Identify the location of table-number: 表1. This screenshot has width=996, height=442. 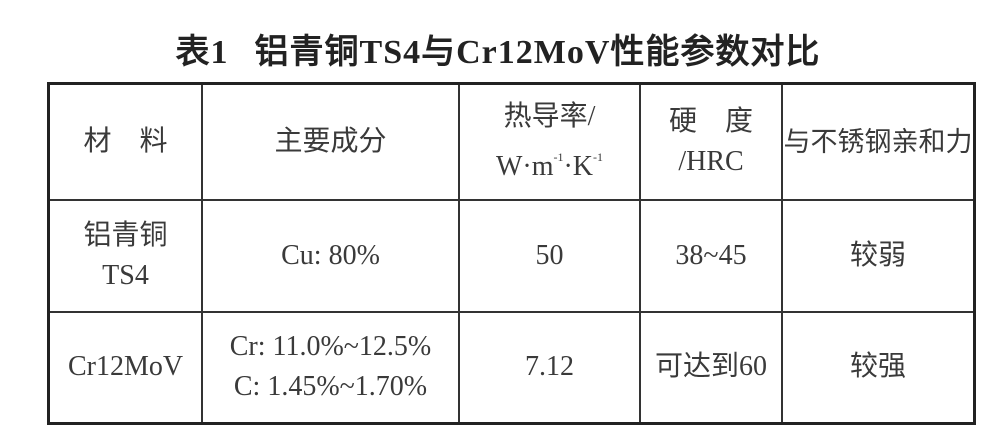
(202, 52).